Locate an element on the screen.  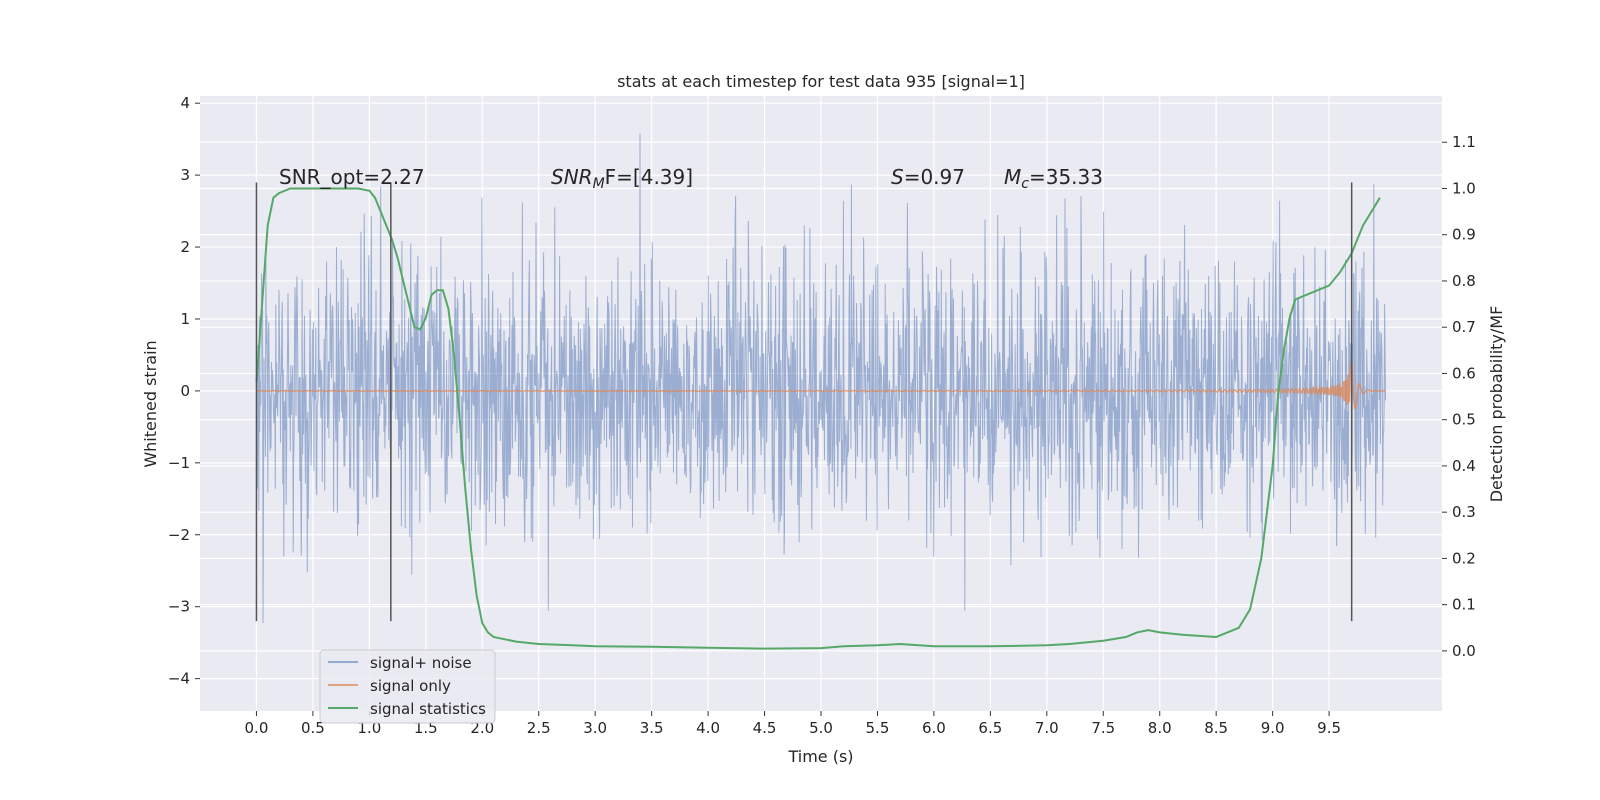
y-left-tick-label: 3 is located at coordinates (185, 175).